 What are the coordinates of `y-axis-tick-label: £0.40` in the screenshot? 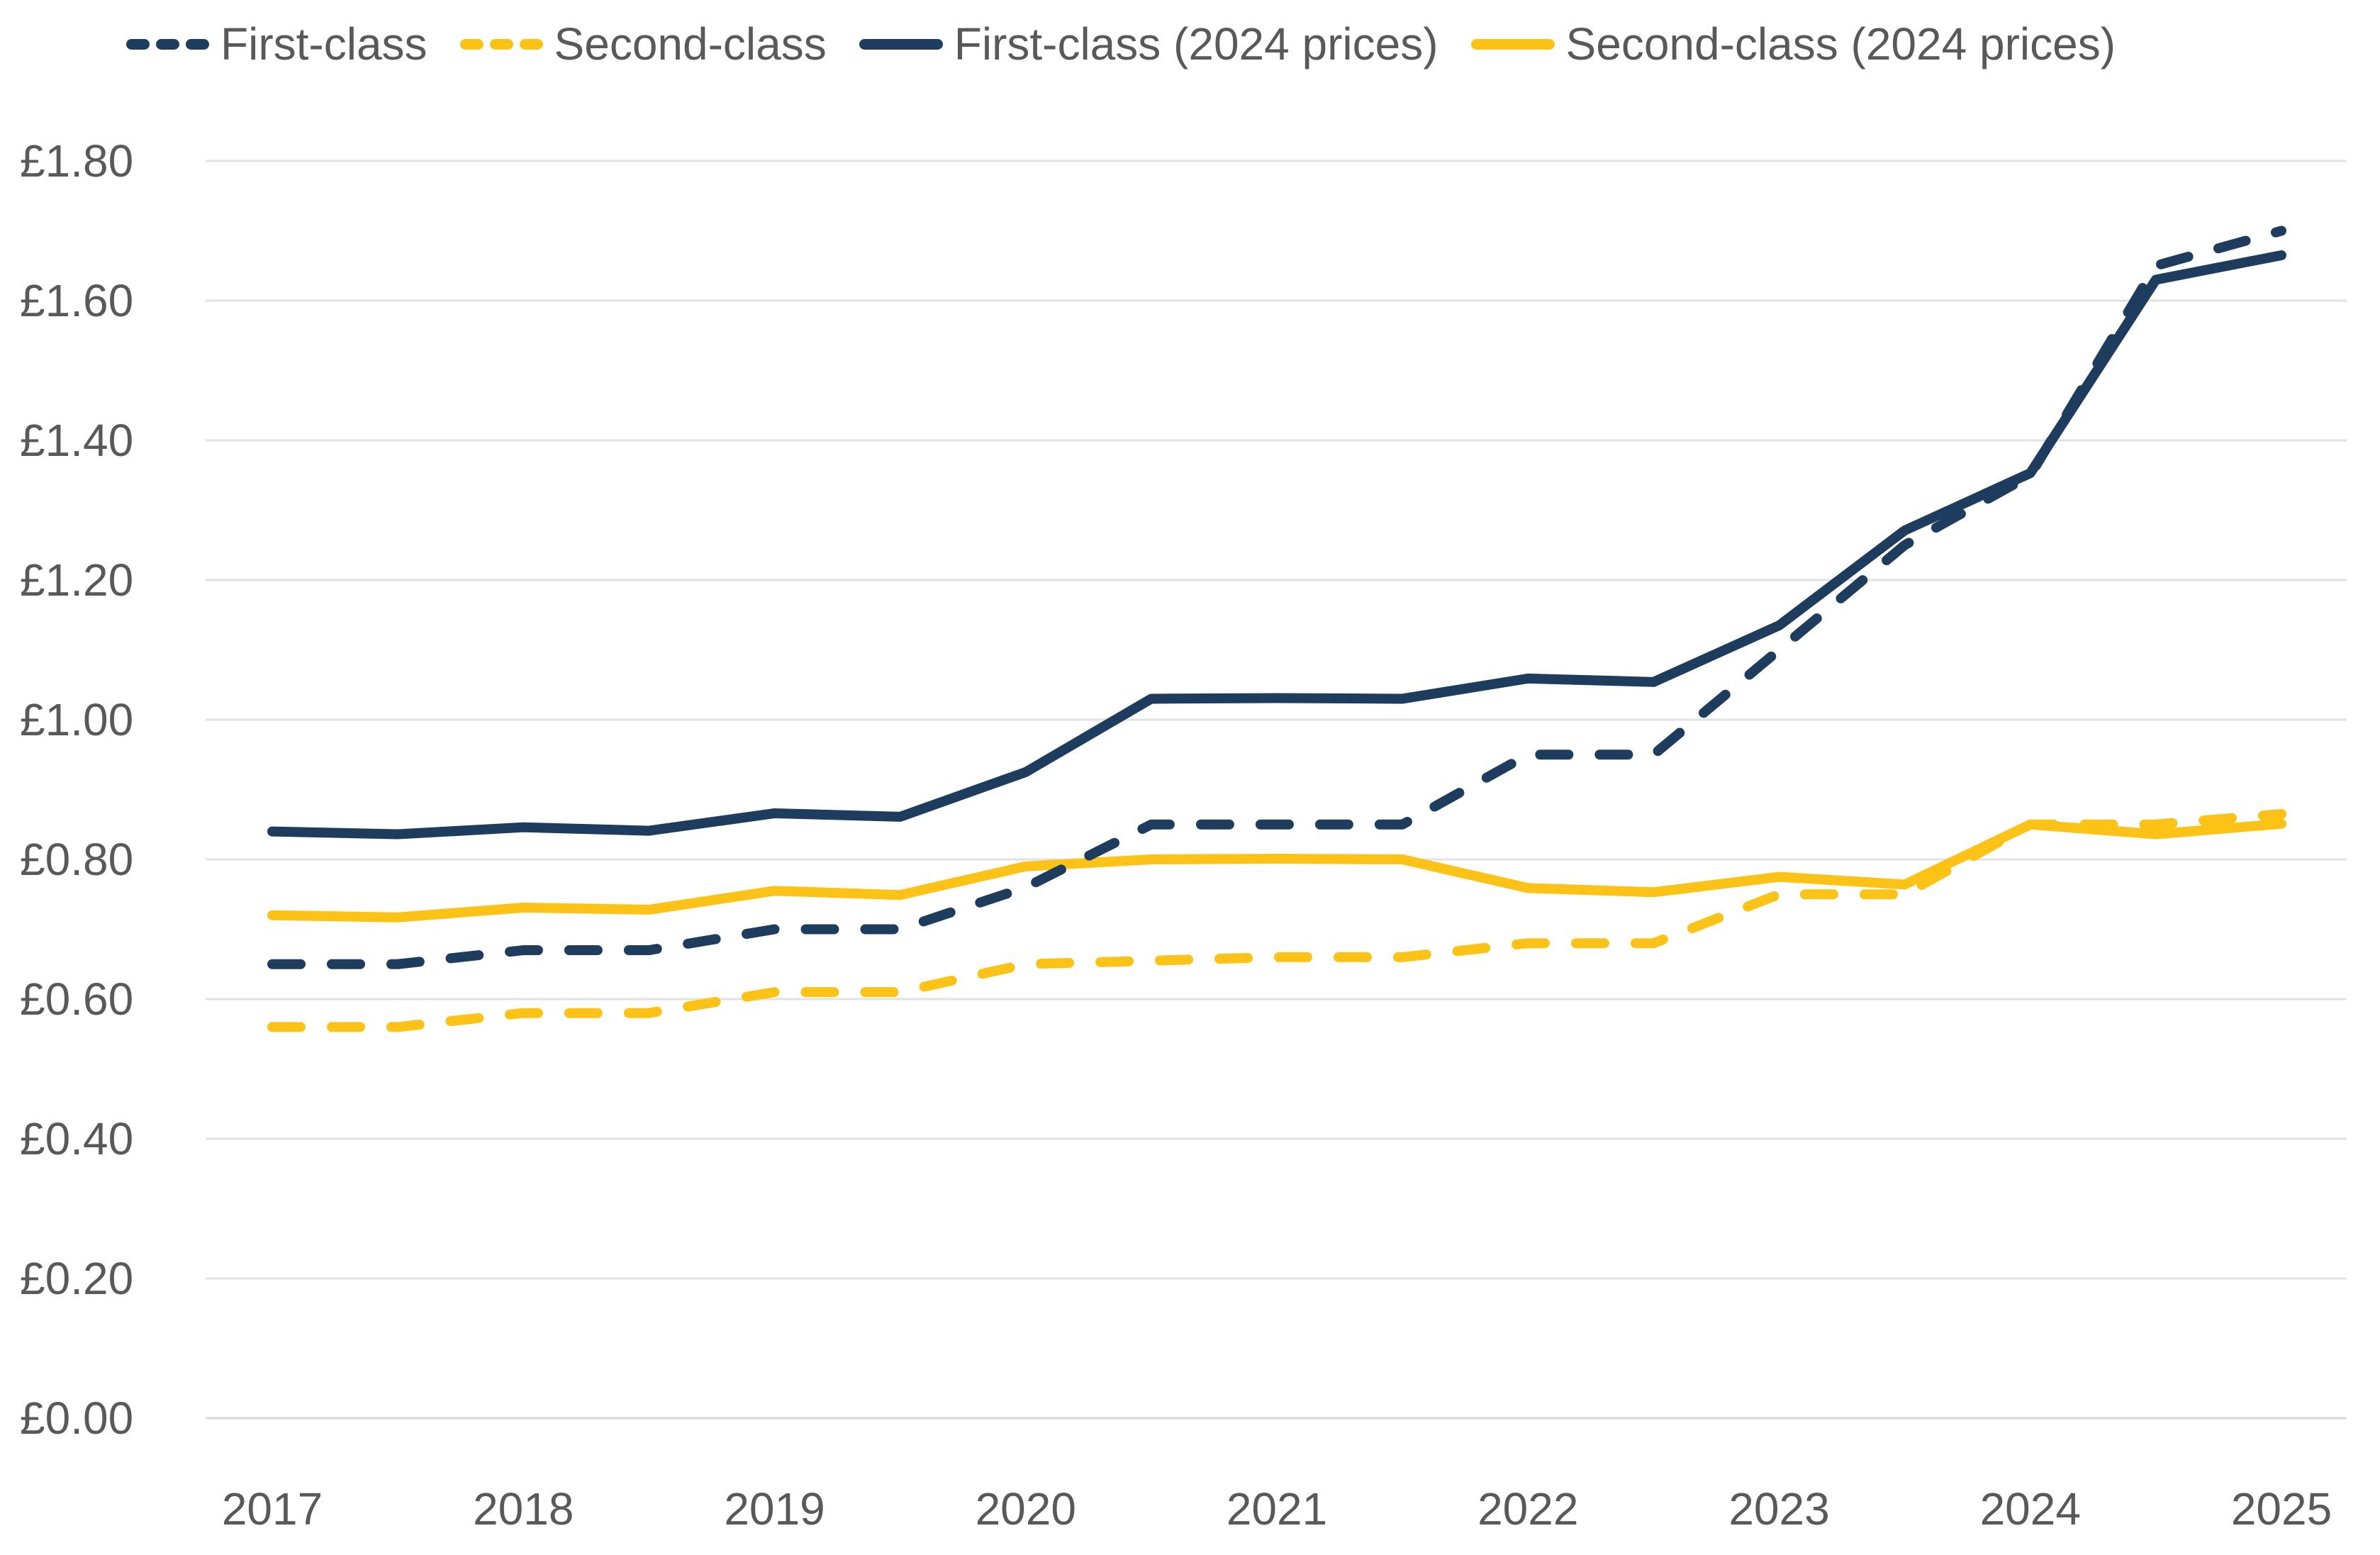 It's located at (77, 1138).